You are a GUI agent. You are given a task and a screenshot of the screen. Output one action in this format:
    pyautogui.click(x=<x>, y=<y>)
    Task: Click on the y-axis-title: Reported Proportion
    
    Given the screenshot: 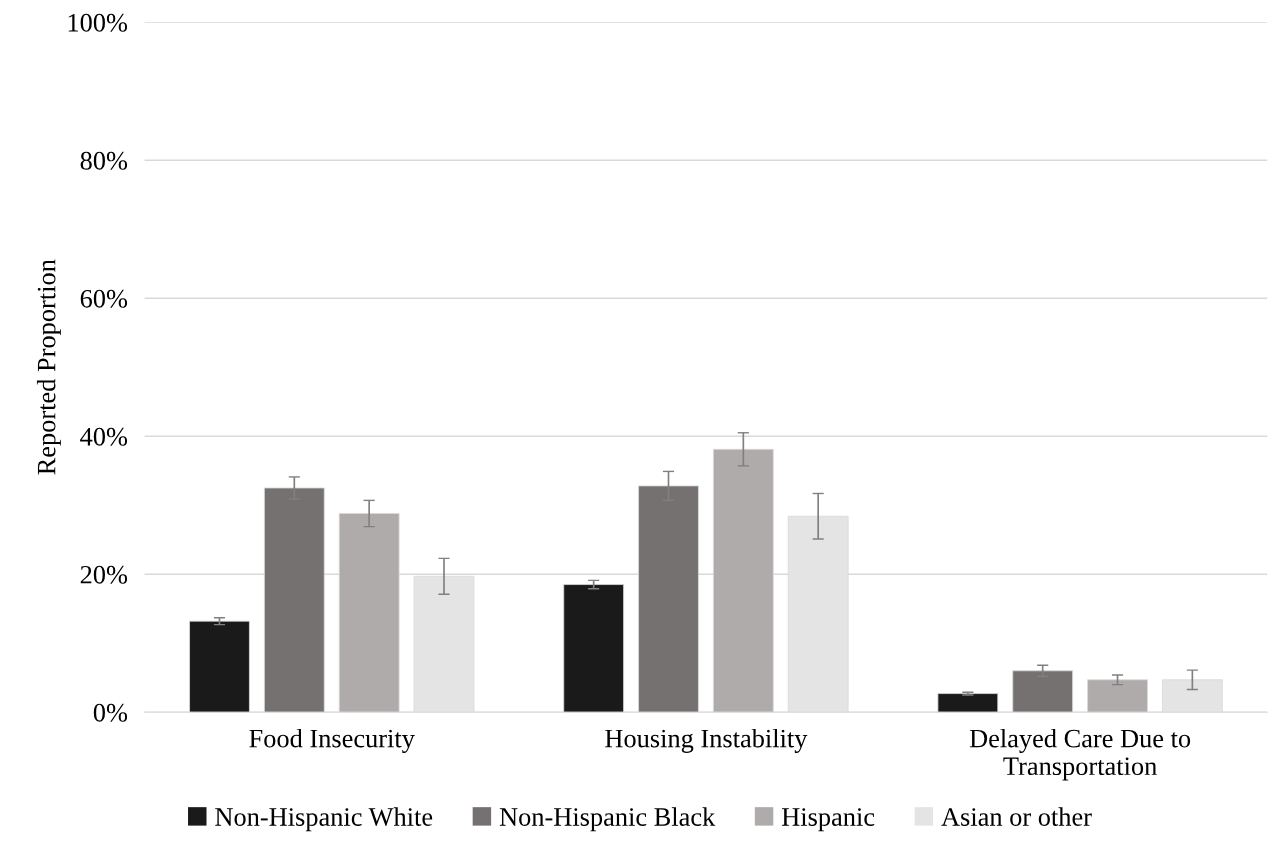 What is the action you would take?
    pyautogui.click(x=48, y=367)
    